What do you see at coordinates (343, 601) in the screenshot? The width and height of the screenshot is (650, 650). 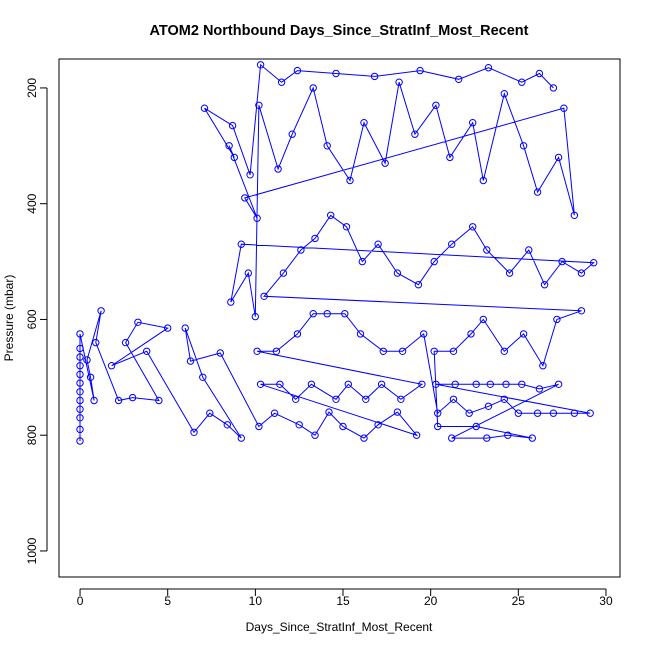 I see `x-tick-label: 15` at bounding box center [343, 601].